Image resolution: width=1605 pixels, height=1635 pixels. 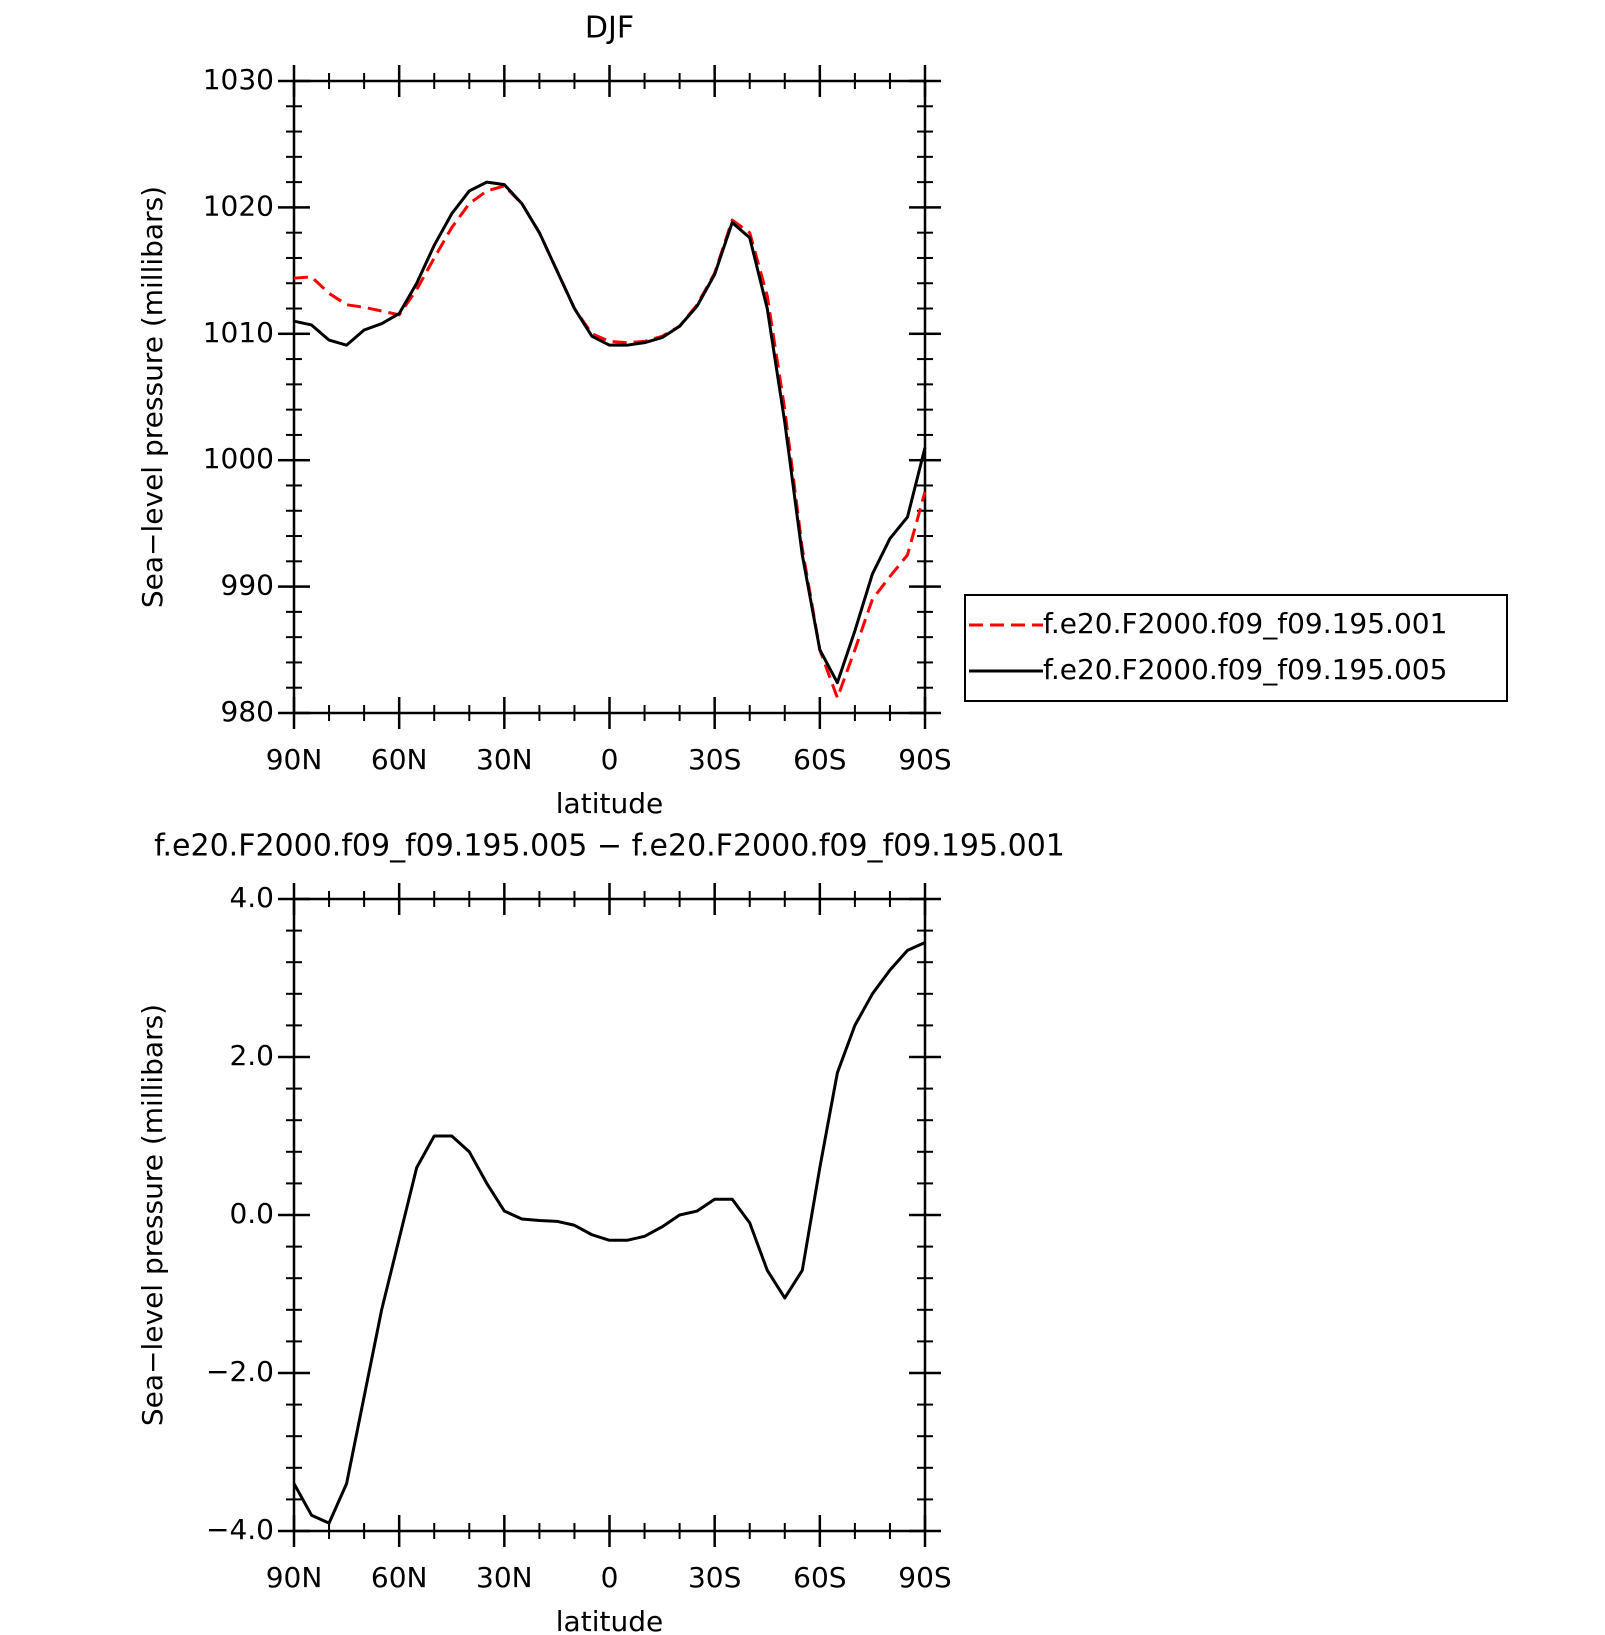 I want to click on y-tick-label: 1020, so click(x=238, y=205).